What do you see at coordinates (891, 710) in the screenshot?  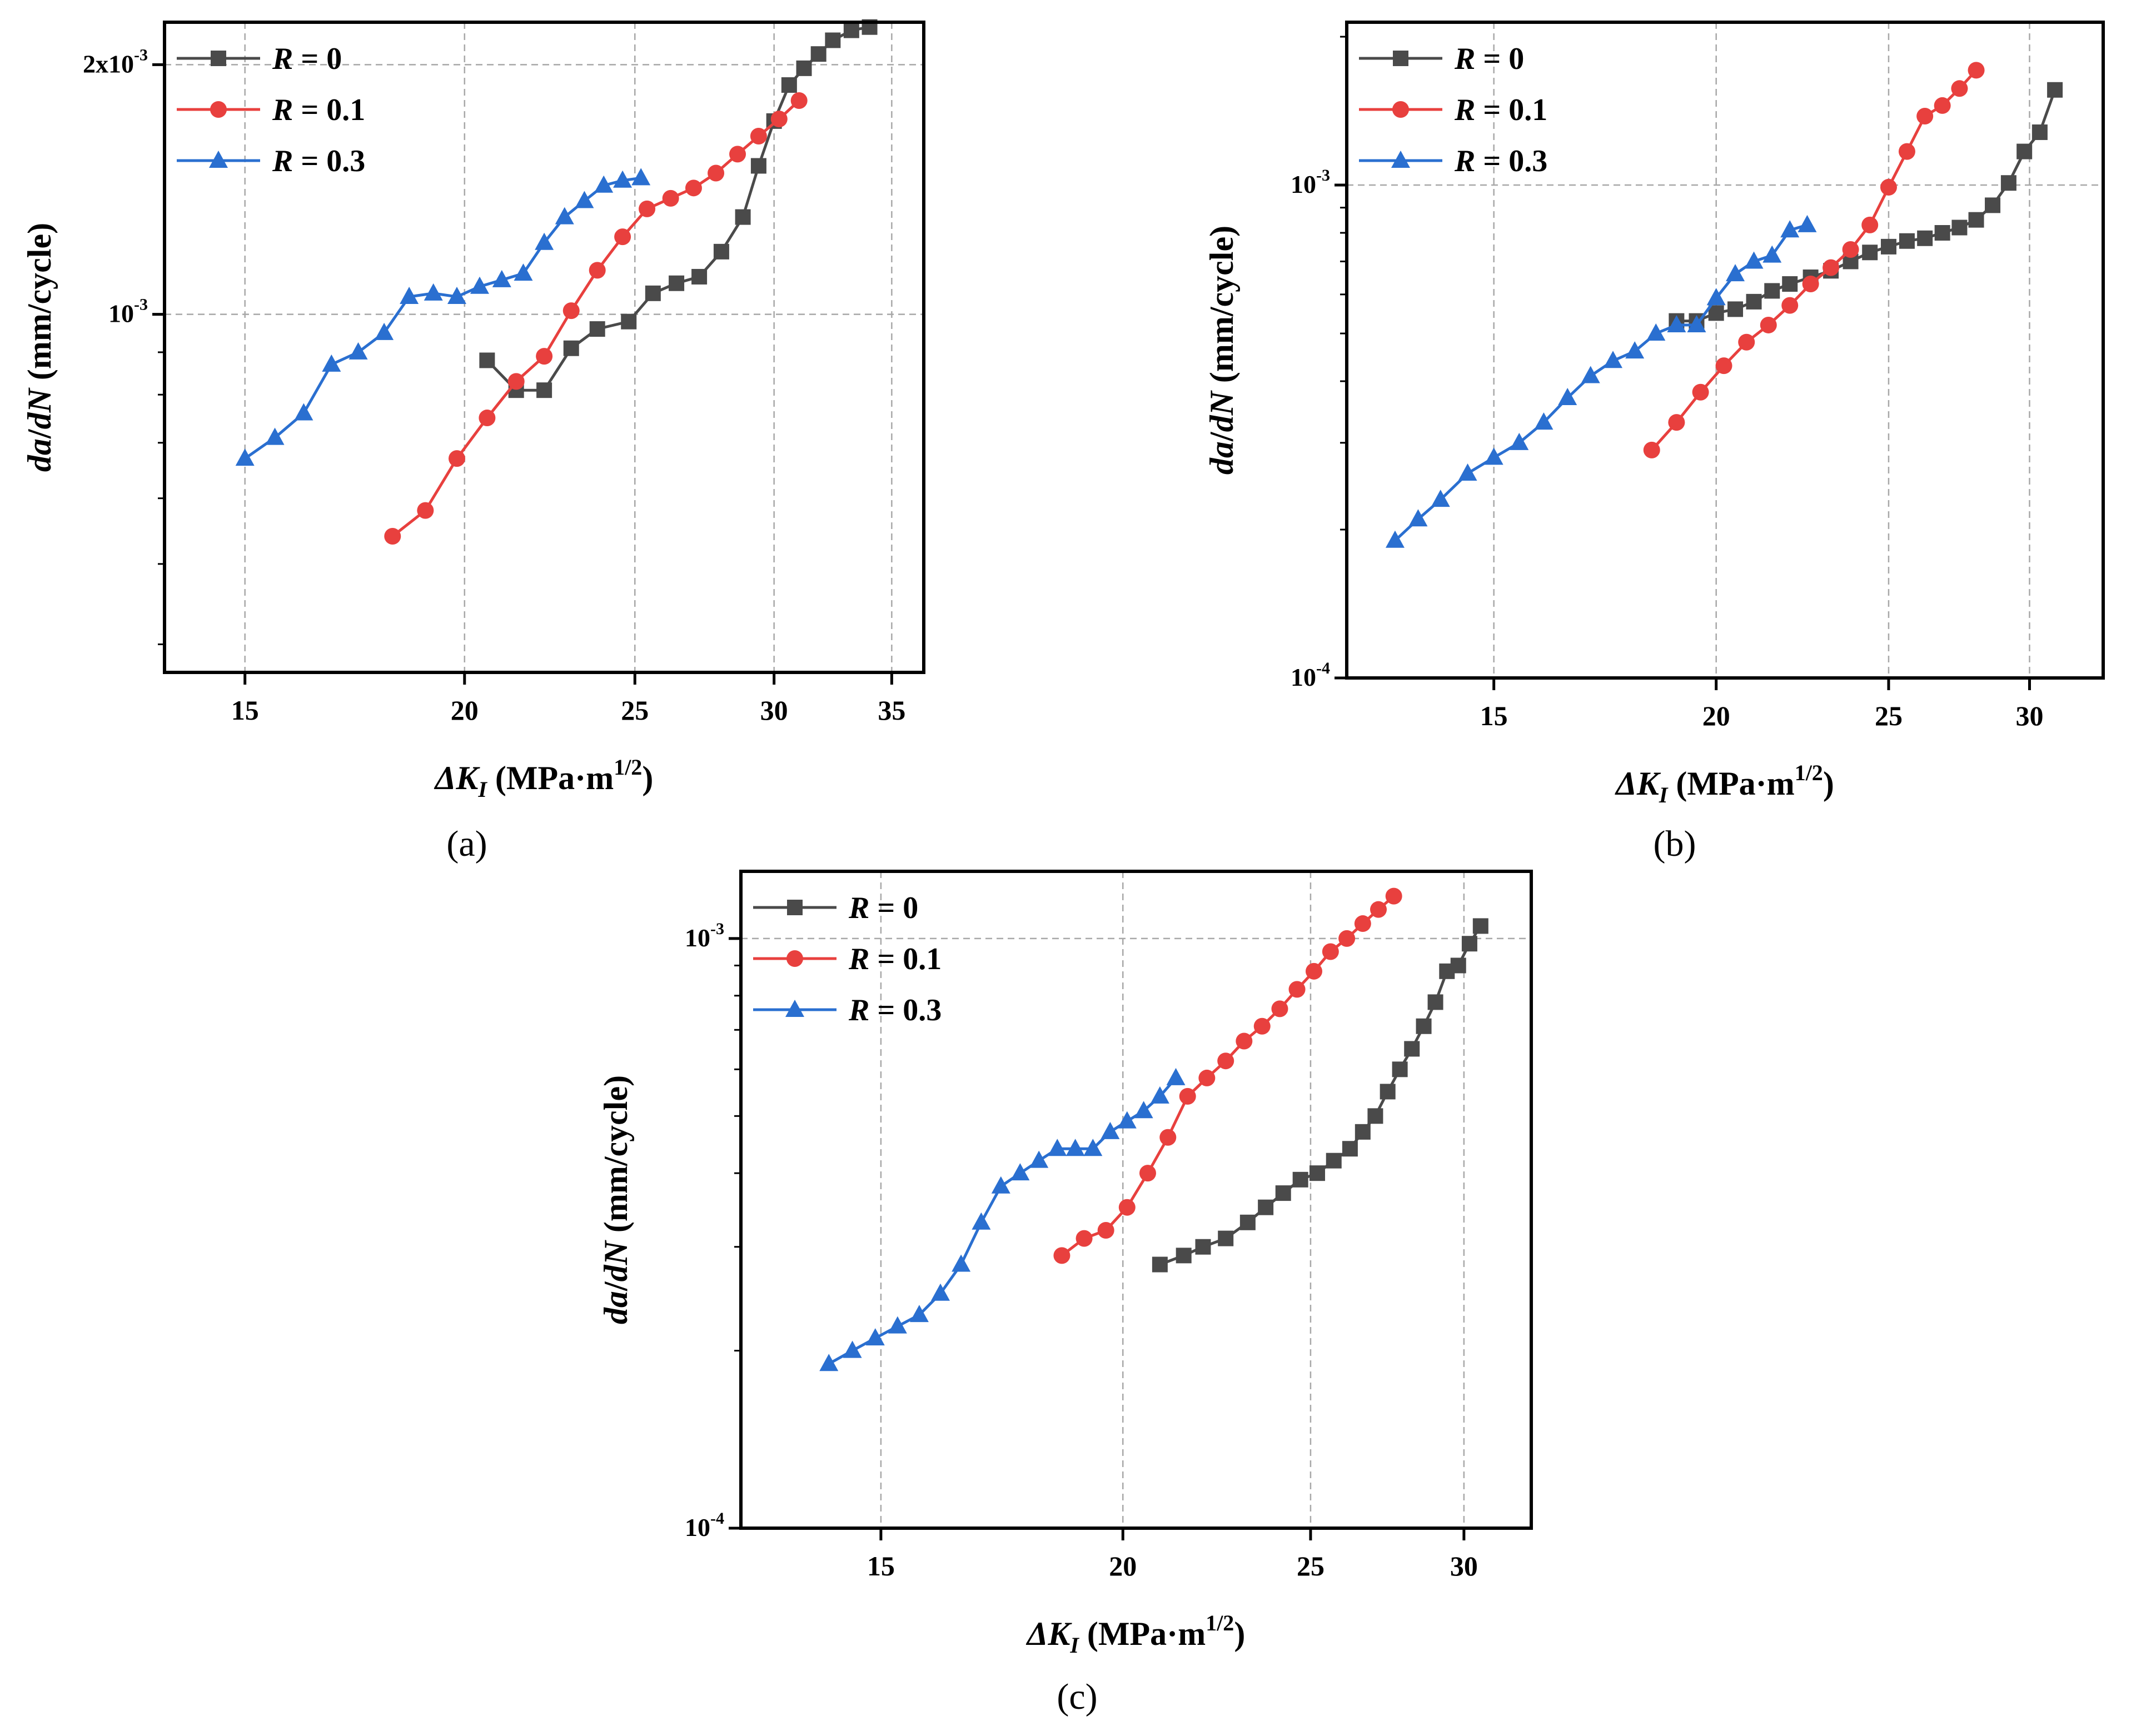 I see `x-tick-label: 35` at bounding box center [891, 710].